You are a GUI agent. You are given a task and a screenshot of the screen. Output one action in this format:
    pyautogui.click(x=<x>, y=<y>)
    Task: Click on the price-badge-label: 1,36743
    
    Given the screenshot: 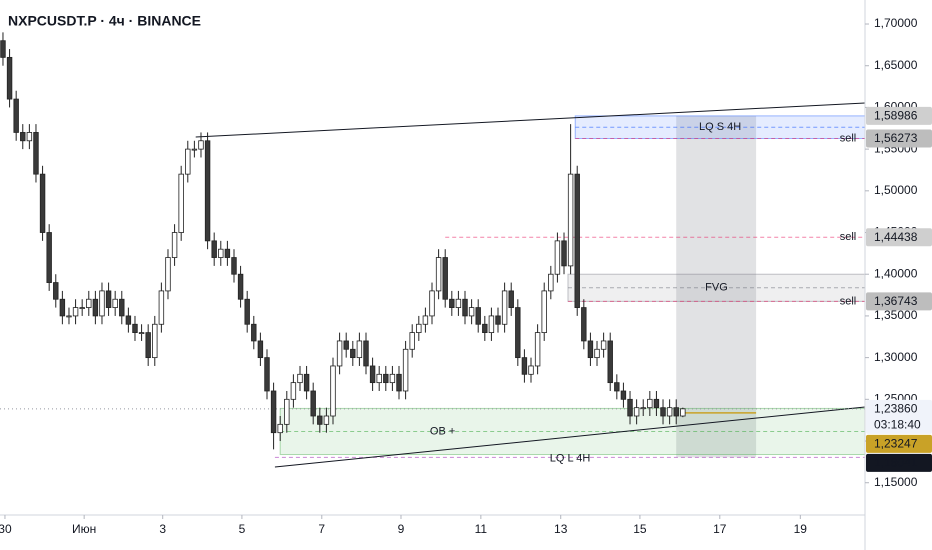 What is the action you would take?
    pyautogui.click(x=896, y=301)
    